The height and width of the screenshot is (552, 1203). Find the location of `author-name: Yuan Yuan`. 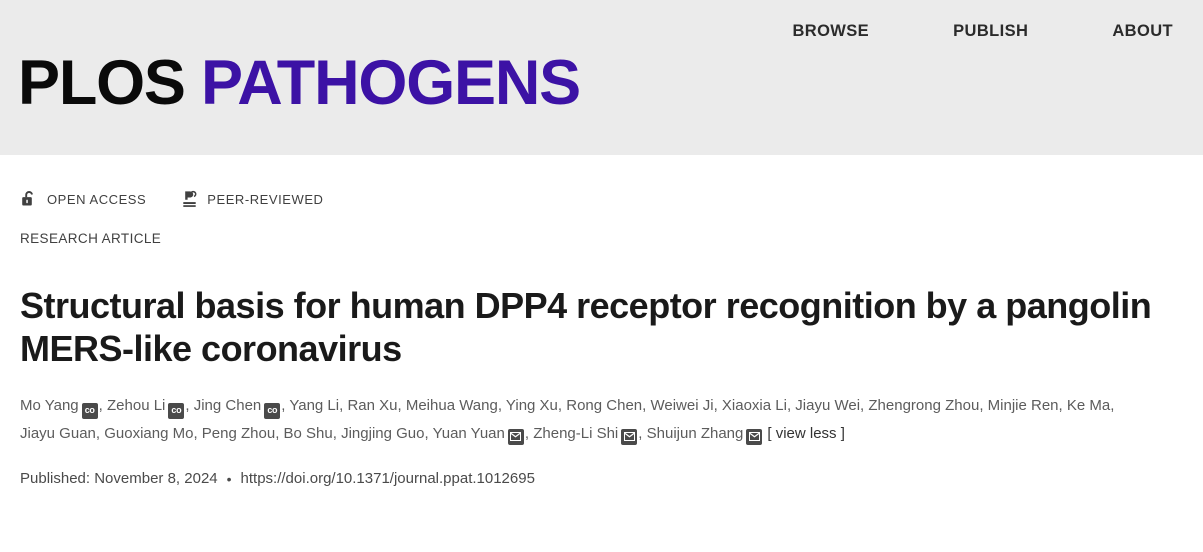

author-name: Yuan Yuan is located at coordinates (468, 434).